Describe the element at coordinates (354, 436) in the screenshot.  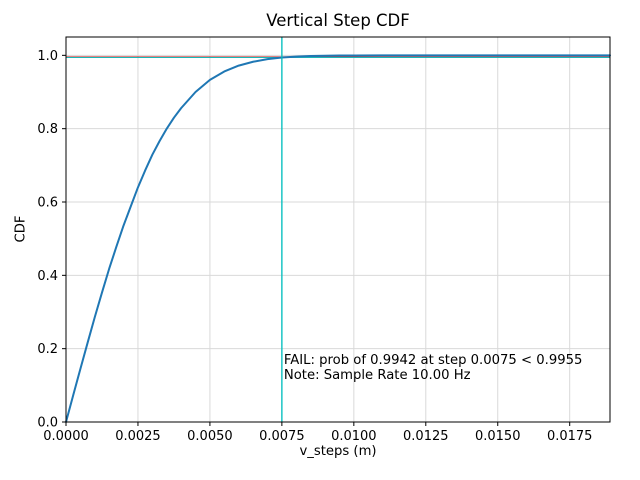
I see `x-tick-label: 0.0100` at that location.